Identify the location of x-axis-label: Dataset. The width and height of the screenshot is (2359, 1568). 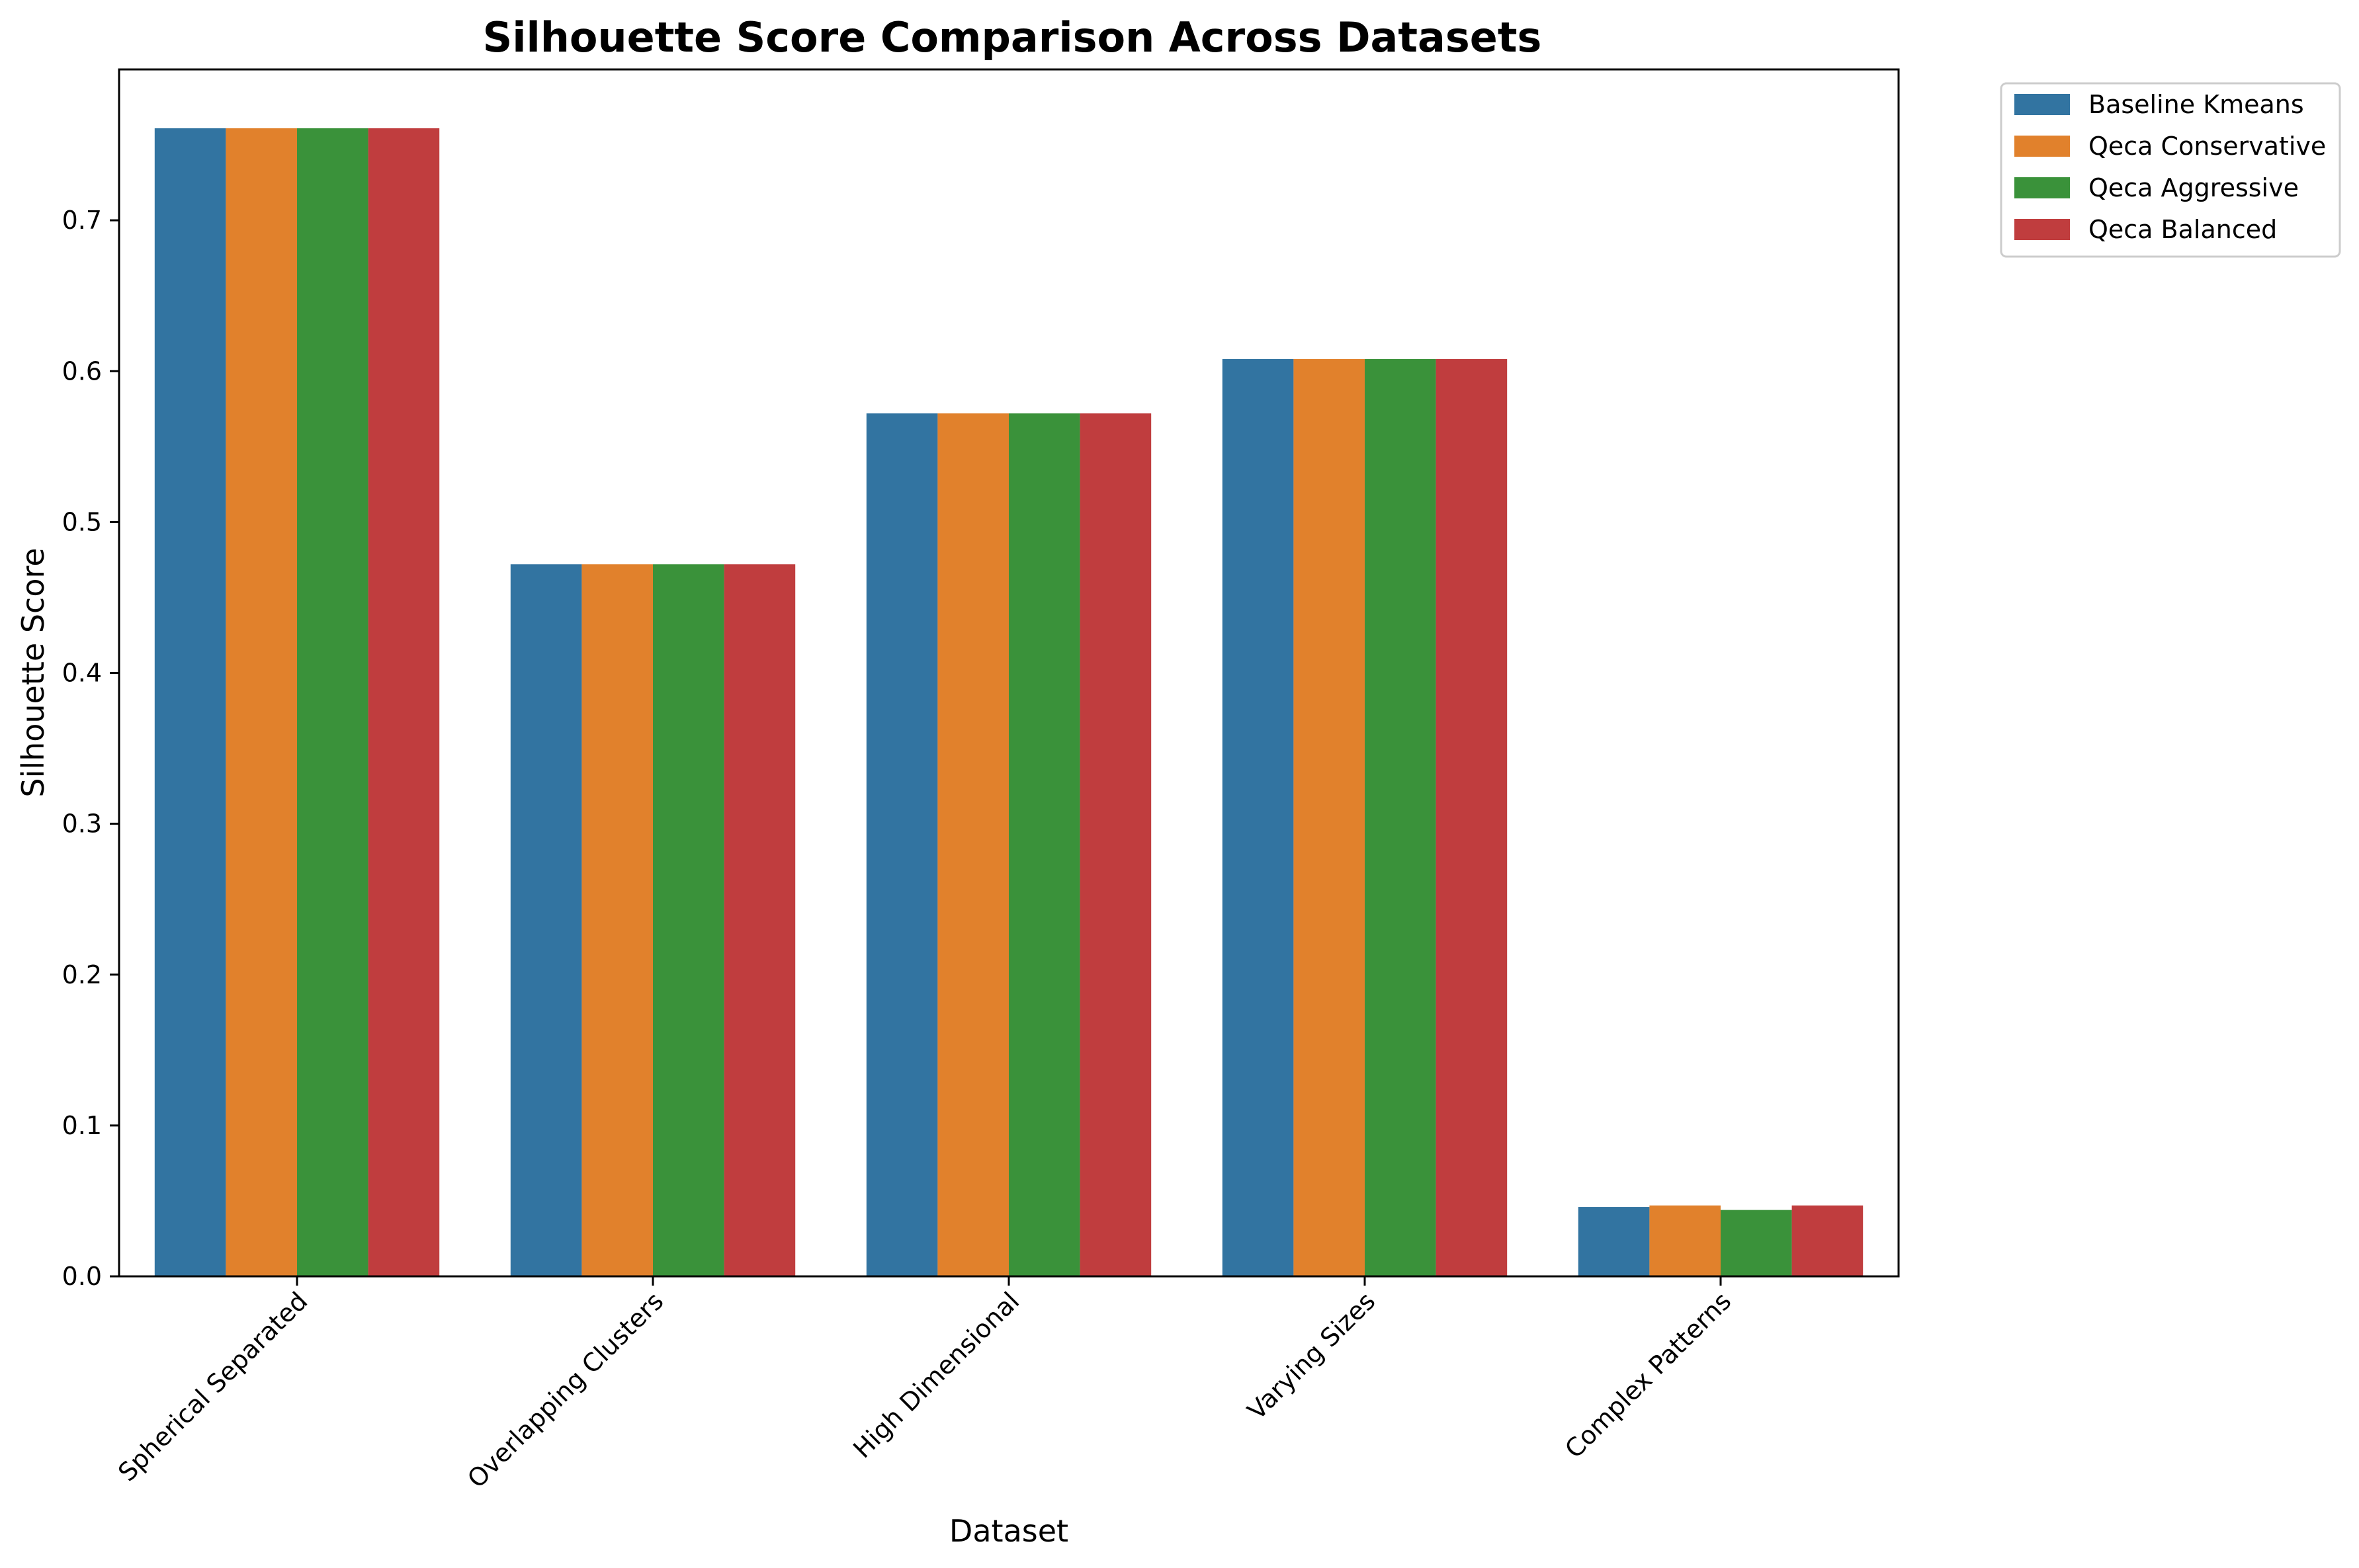
(1008, 1531).